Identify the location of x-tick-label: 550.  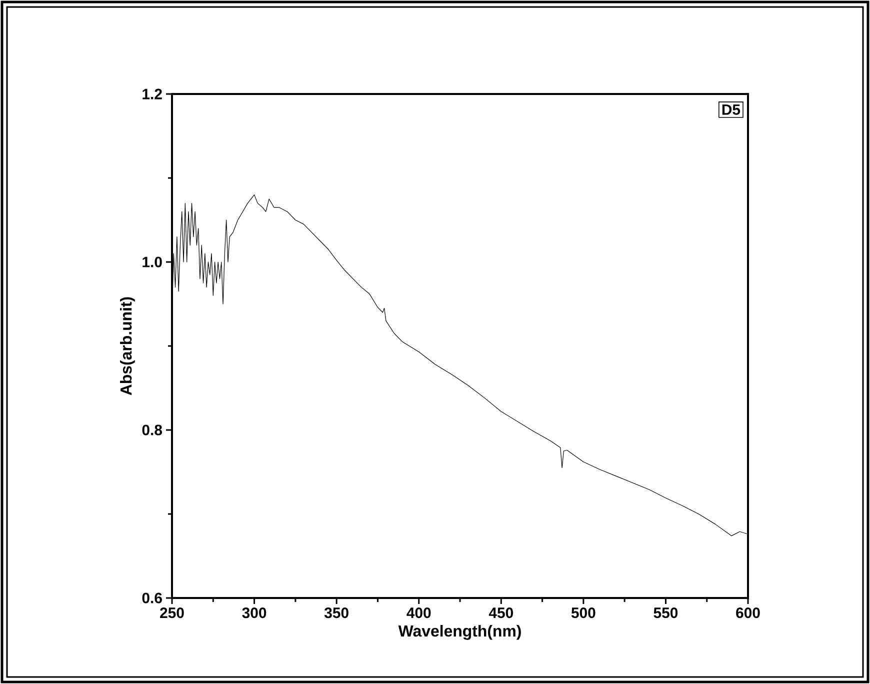
(666, 613).